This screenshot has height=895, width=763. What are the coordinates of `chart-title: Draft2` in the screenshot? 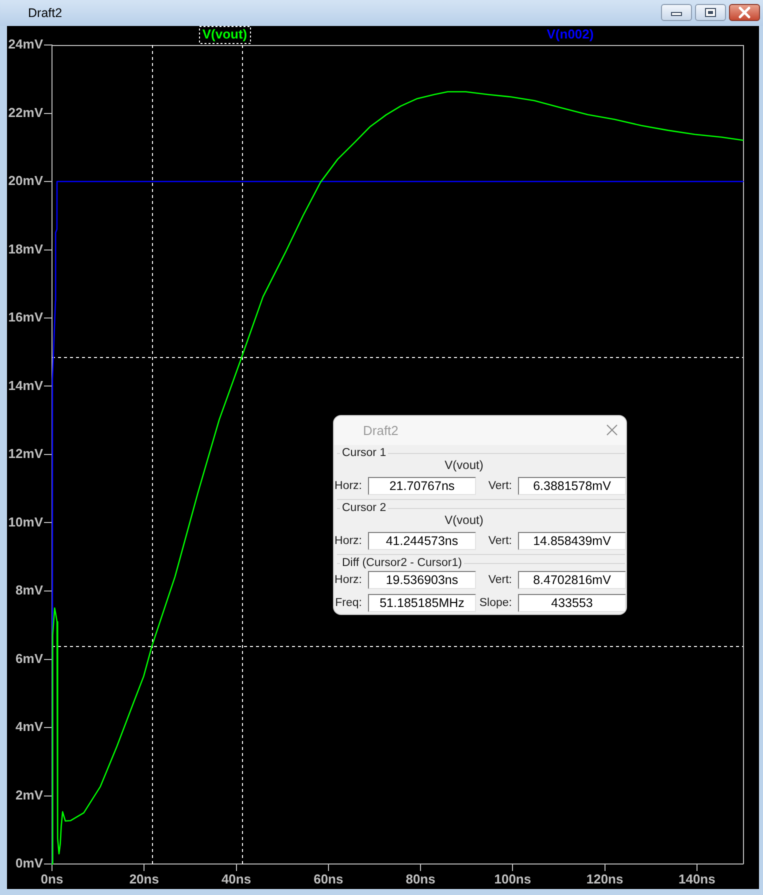 It's located at (45, 13).